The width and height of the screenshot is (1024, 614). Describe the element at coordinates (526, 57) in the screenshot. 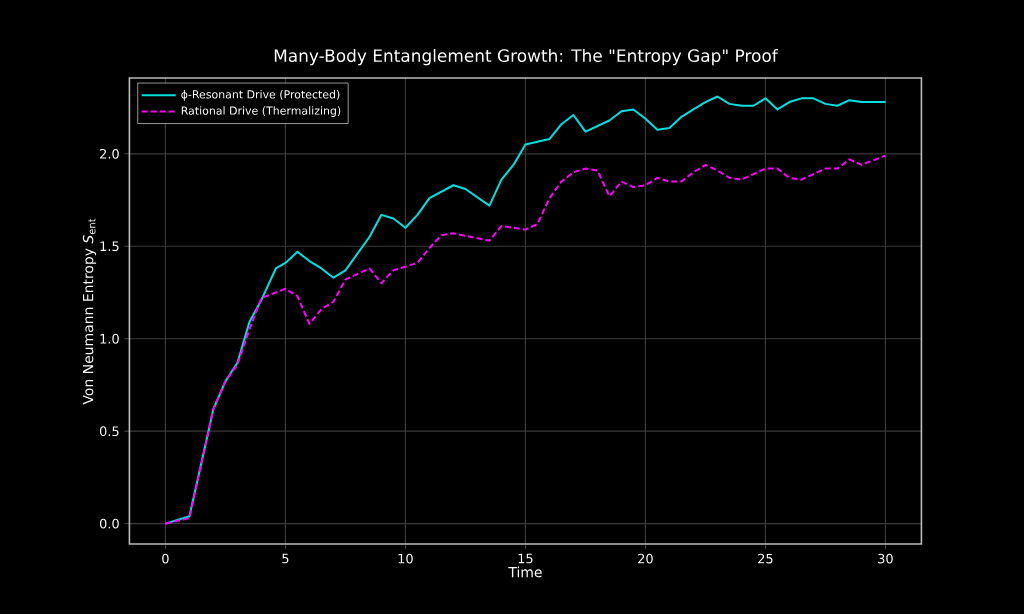

I see `chart-title: Many-Body Entanglement Growth: The "Entropy Gap" Proof` at that location.